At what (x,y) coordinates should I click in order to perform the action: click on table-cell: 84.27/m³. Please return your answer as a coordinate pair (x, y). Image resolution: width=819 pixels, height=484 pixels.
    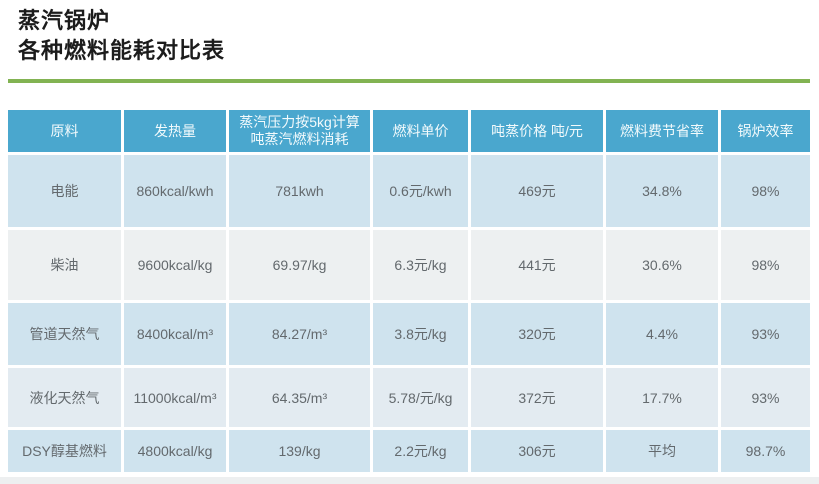
    Looking at the image, I should click on (299, 334).